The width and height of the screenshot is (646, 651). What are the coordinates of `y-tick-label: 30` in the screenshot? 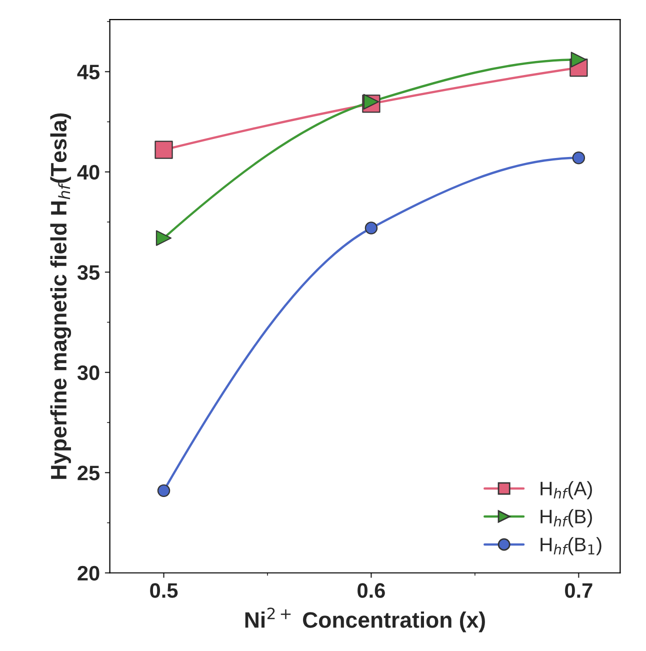 It's located at (88, 372).